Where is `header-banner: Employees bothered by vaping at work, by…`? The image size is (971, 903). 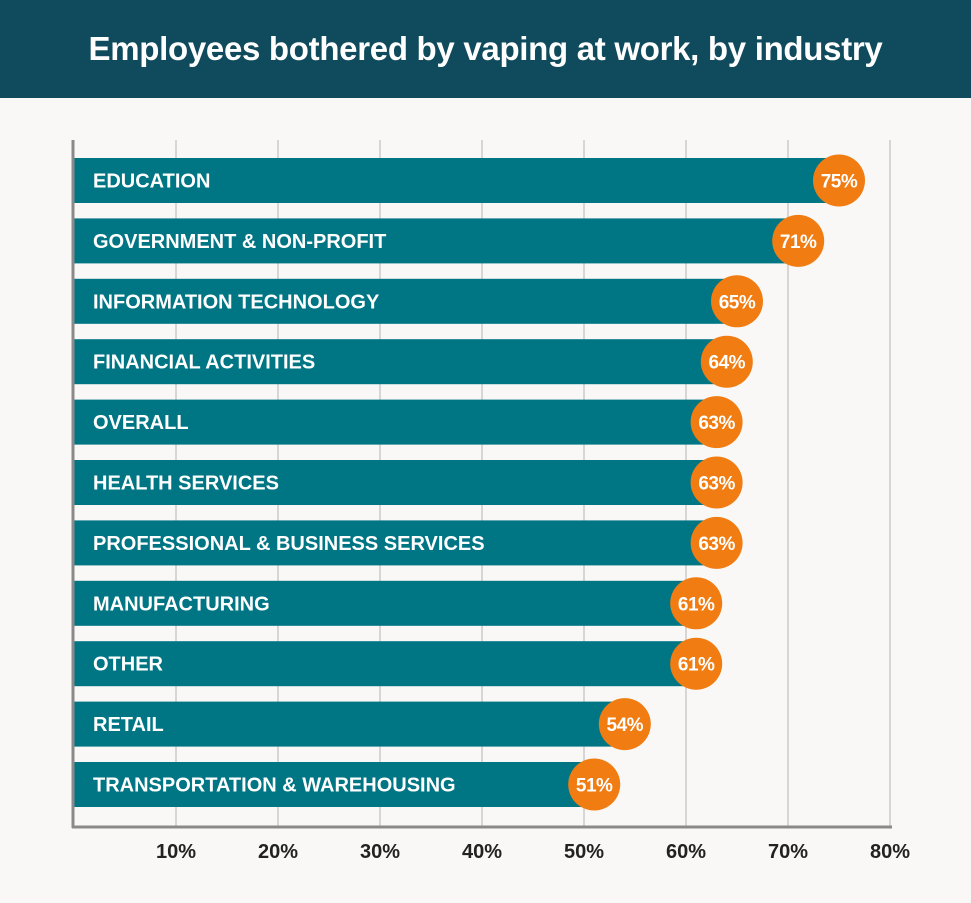 header-banner: Employees bothered by vaping at work, by… is located at coordinates (485, 49).